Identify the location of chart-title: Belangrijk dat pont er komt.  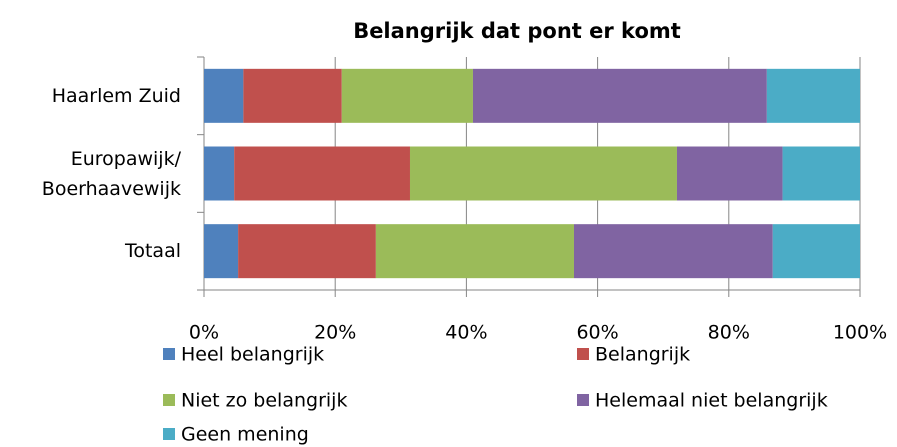
(517, 31).